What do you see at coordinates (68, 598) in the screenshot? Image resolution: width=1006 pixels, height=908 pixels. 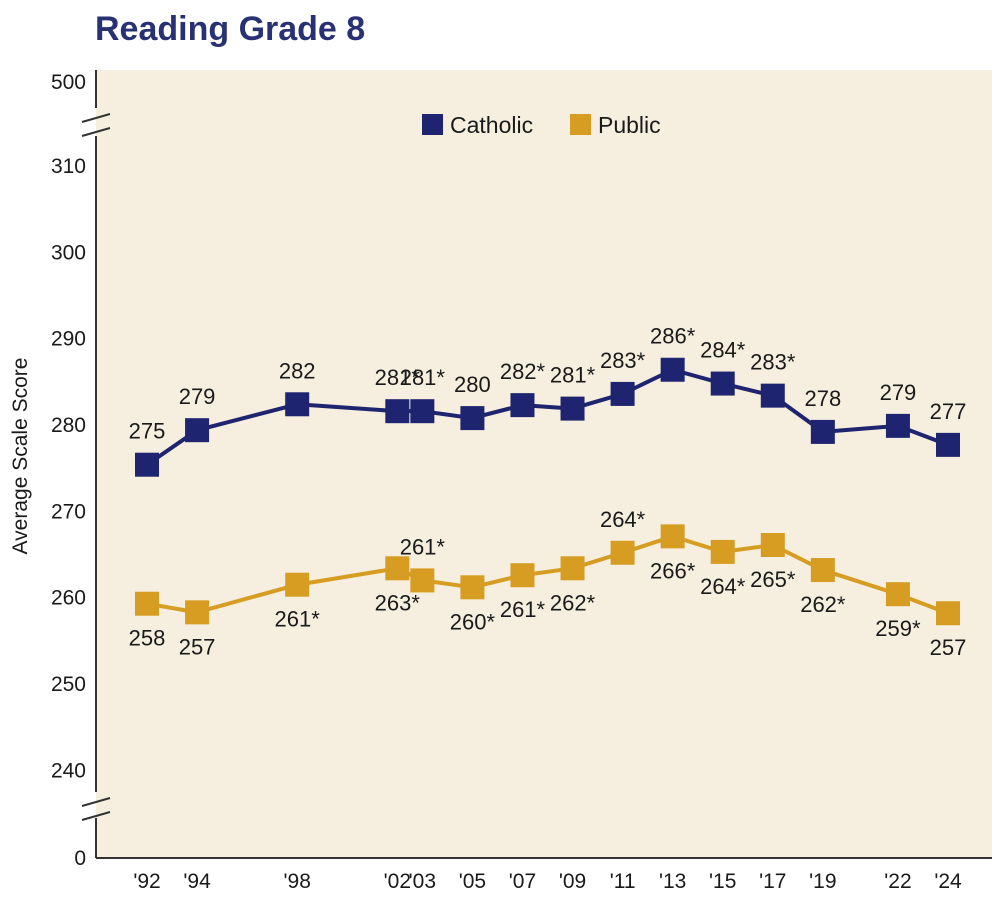 I see `y-tick-label: 260` at bounding box center [68, 598].